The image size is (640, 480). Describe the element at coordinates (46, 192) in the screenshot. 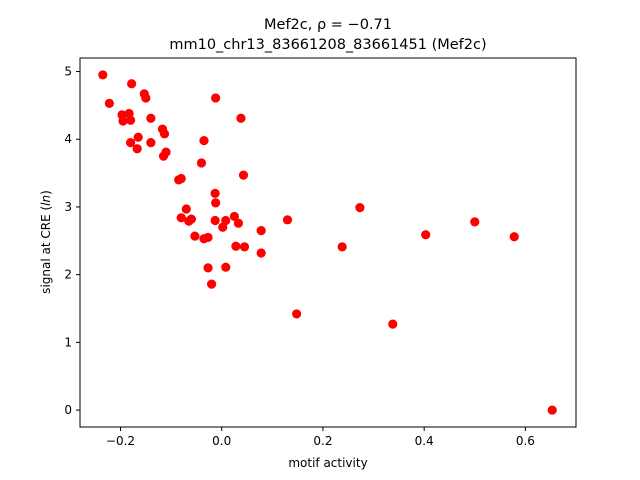

I see `y-axis-label-close: )` at that location.